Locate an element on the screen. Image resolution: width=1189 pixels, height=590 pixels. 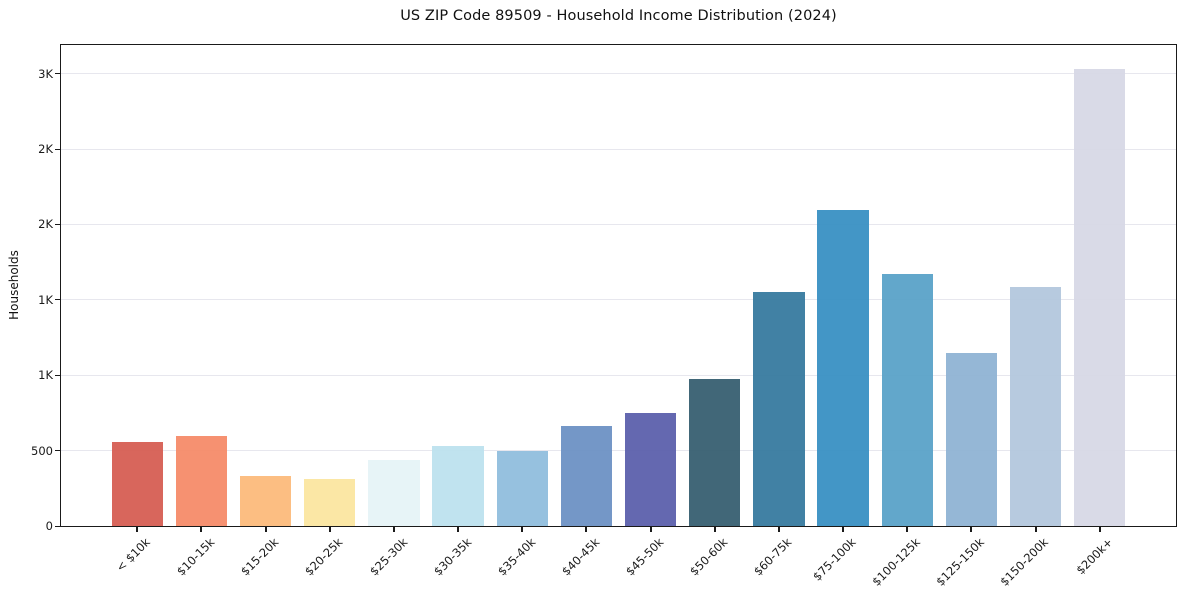
x-tick-label: $10-15k is located at coordinates (195, 557).